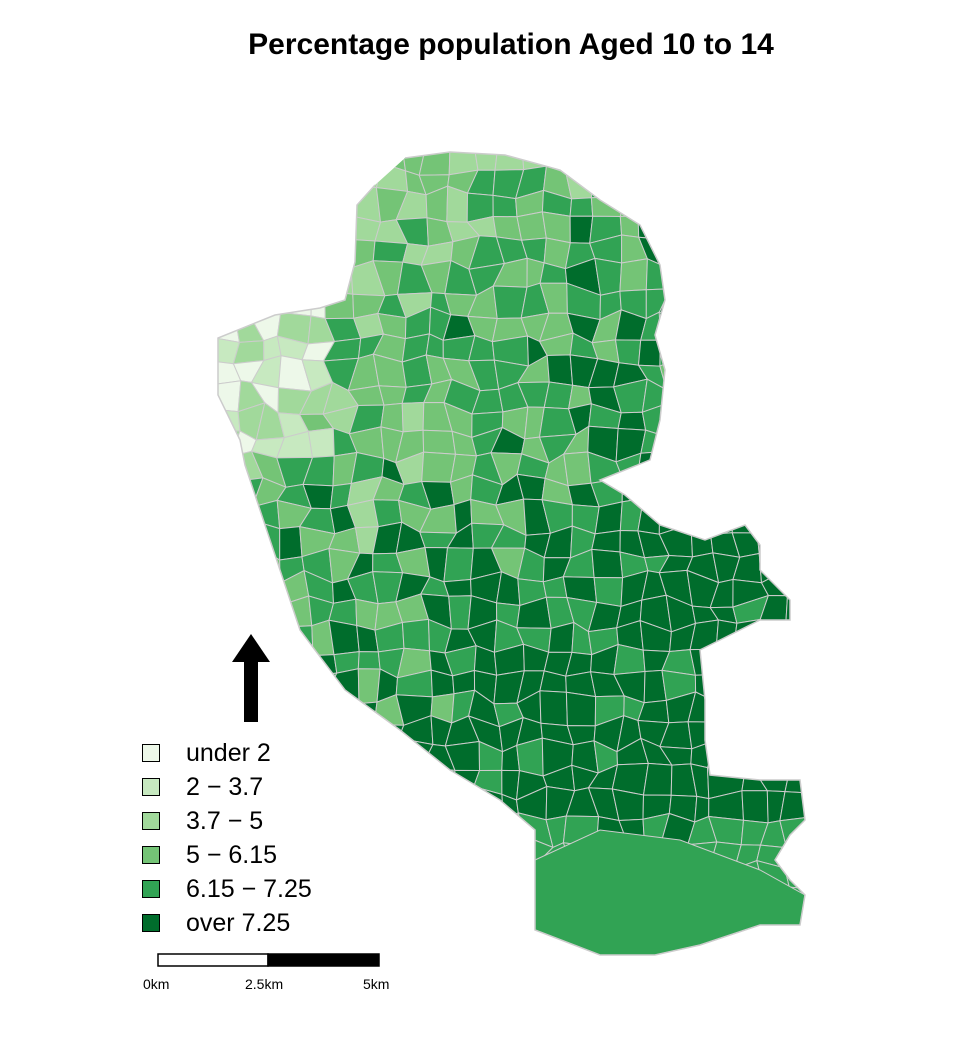 This screenshot has width=955, height=1056. I want to click on legend-label: 6.15 − 7.25, so click(249, 888).